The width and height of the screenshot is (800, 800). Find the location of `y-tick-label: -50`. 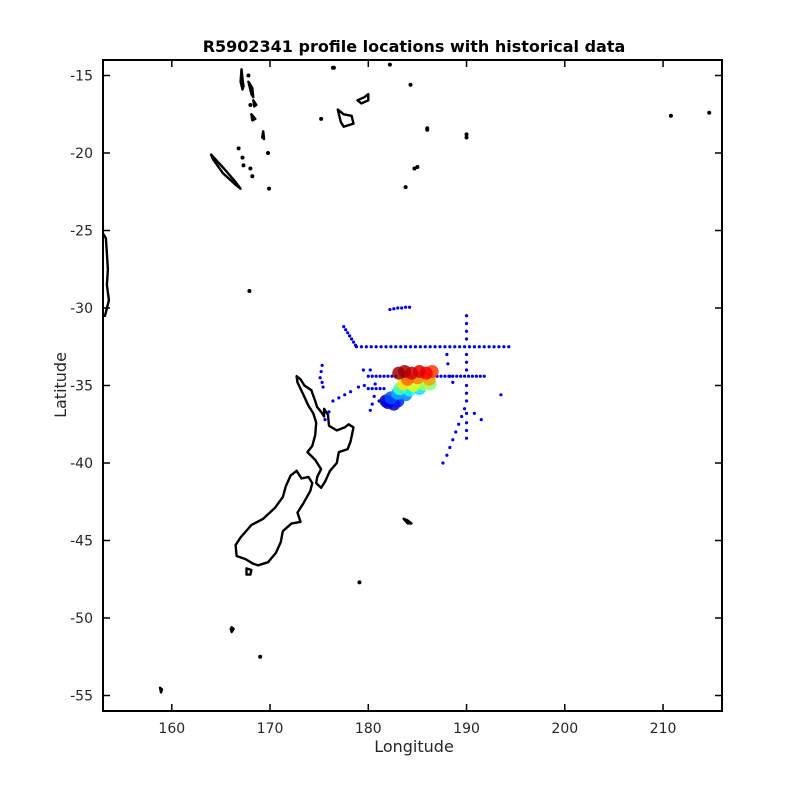

y-tick-label: -50 is located at coordinates (81, 619).